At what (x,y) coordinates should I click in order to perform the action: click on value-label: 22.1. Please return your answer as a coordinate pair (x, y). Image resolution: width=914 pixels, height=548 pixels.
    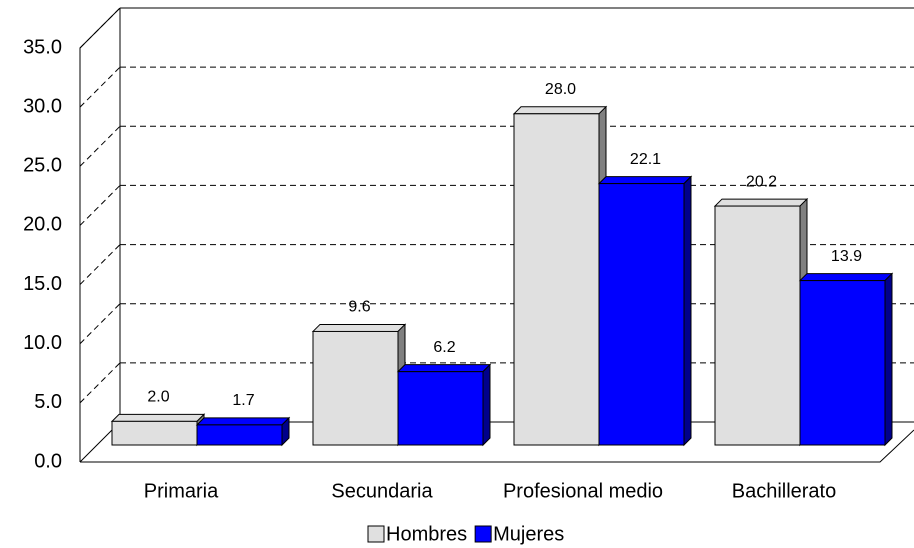
    Looking at the image, I should click on (645, 159).